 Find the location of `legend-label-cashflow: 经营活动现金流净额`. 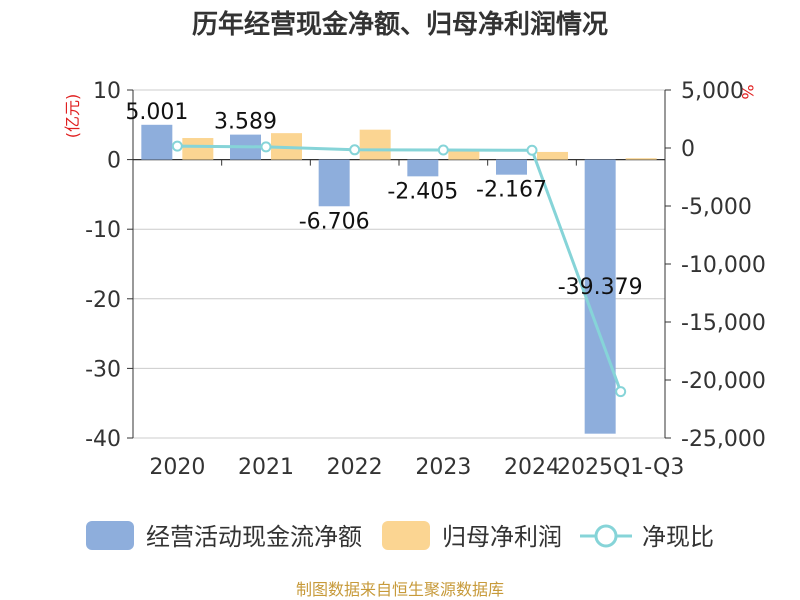

legend-label-cashflow: 经营活动现金流净额 is located at coordinates (254, 537).